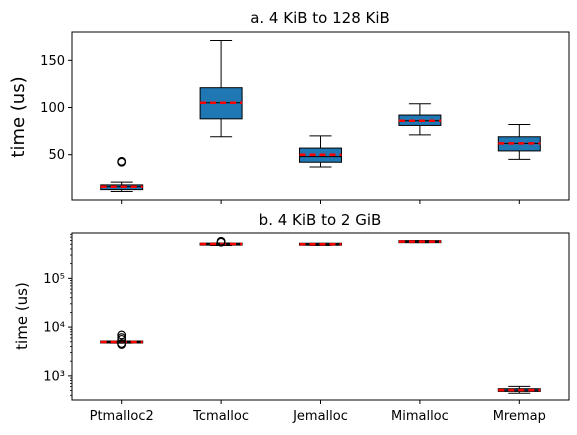  What do you see at coordinates (54, 328) in the screenshot?
I see `y-tick-label: 10⁴` at bounding box center [54, 328].